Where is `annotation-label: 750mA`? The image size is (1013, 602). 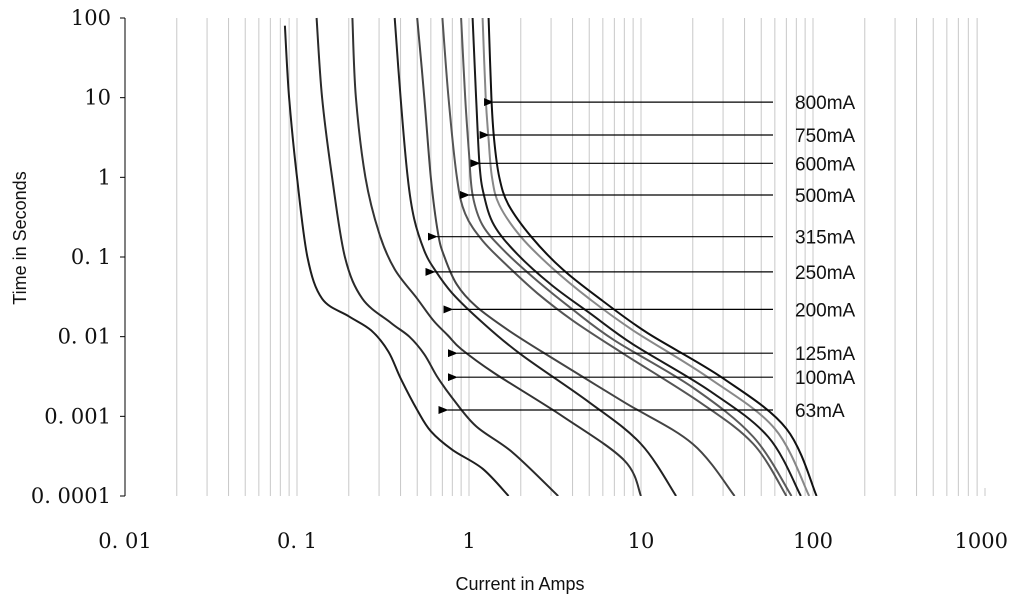
annotation-label: 750mA is located at coordinates (825, 136).